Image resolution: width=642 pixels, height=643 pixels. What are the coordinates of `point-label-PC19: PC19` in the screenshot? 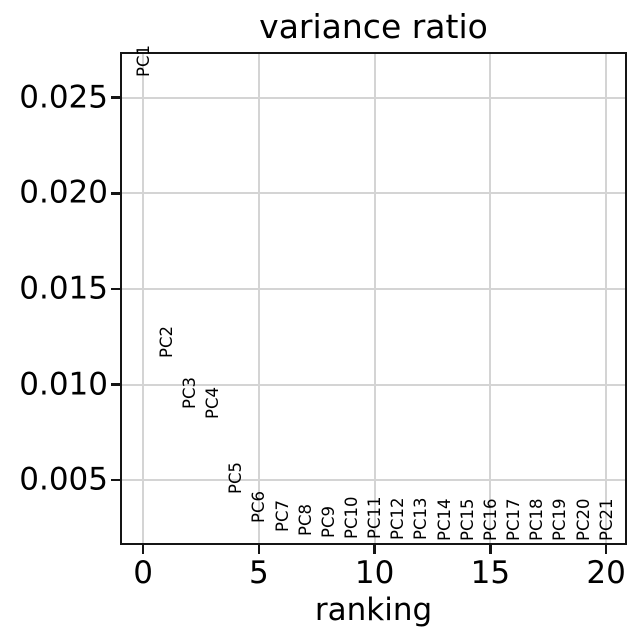 It's located at (560, 520).